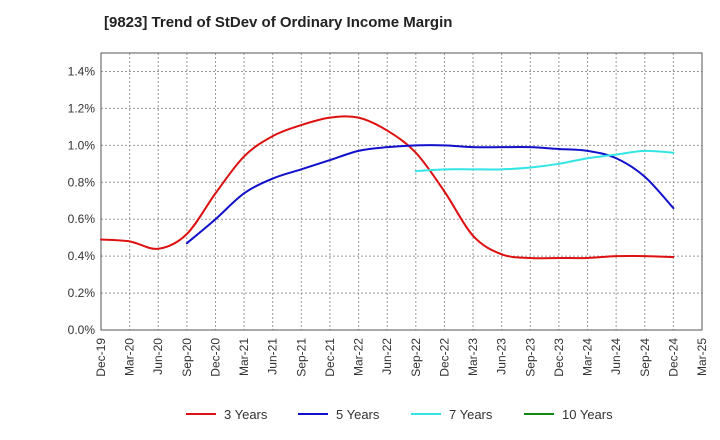 The image size is (720, 440). What do you see at coordinates (82, 330) in the screenshot?
I see `y-tick-label: 0.0%` at bounding box center [82, 330].